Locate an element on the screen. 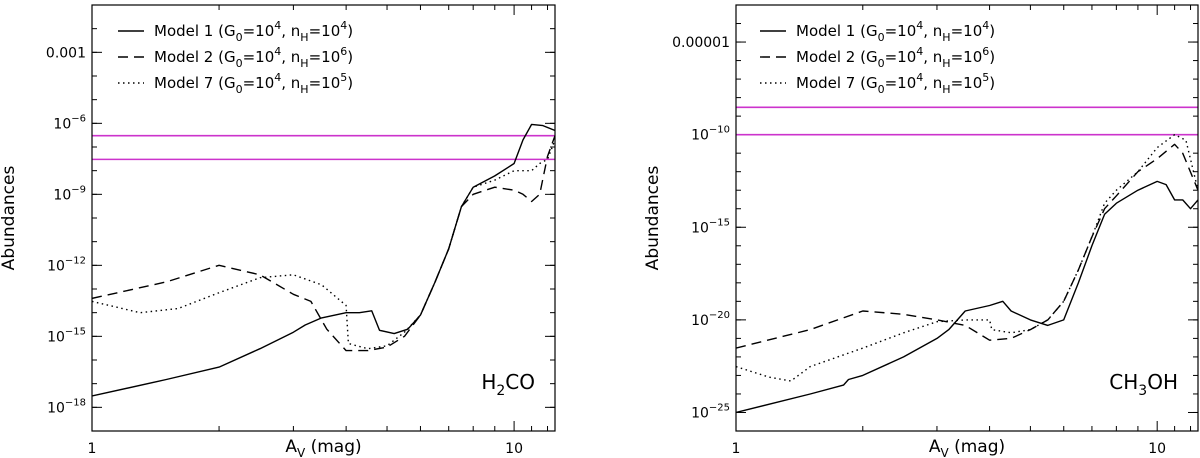 This screenshot has width=1200, height=458. legend-entry-text: Model 1 (G is located at coordinates (837, 31).